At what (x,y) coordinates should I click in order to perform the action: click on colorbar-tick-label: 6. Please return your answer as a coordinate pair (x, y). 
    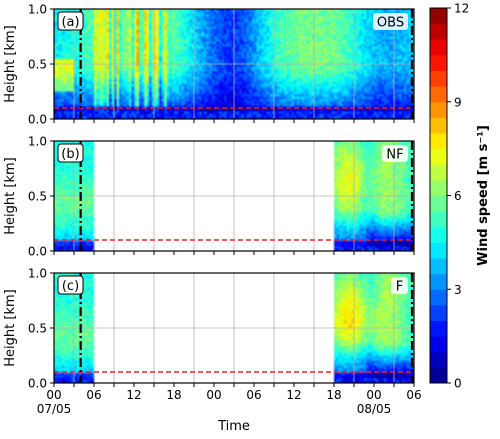
    Looking at the image, I should click on (458, 196).